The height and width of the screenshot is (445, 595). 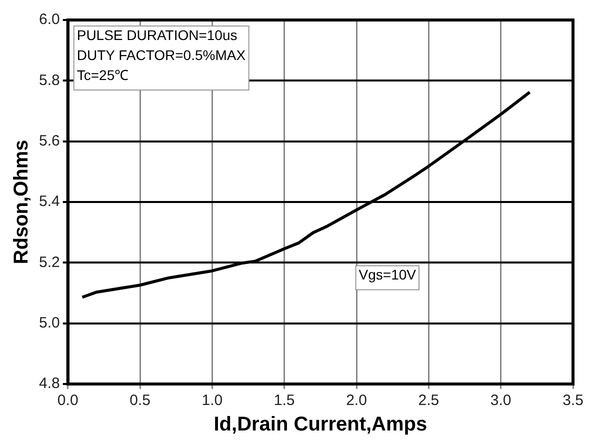 I want to click on y-tick-label: 5.8, so click(x=49, y=80).